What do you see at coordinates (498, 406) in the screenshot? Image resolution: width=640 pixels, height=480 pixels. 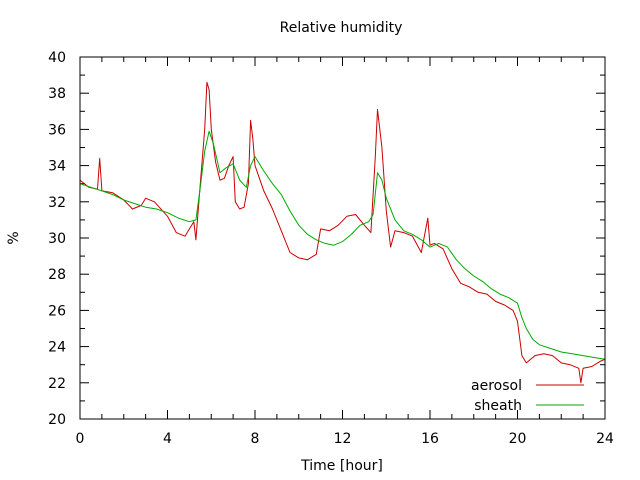 I see `legend-label-sheath: sheath` at bounding box center [498, 406].